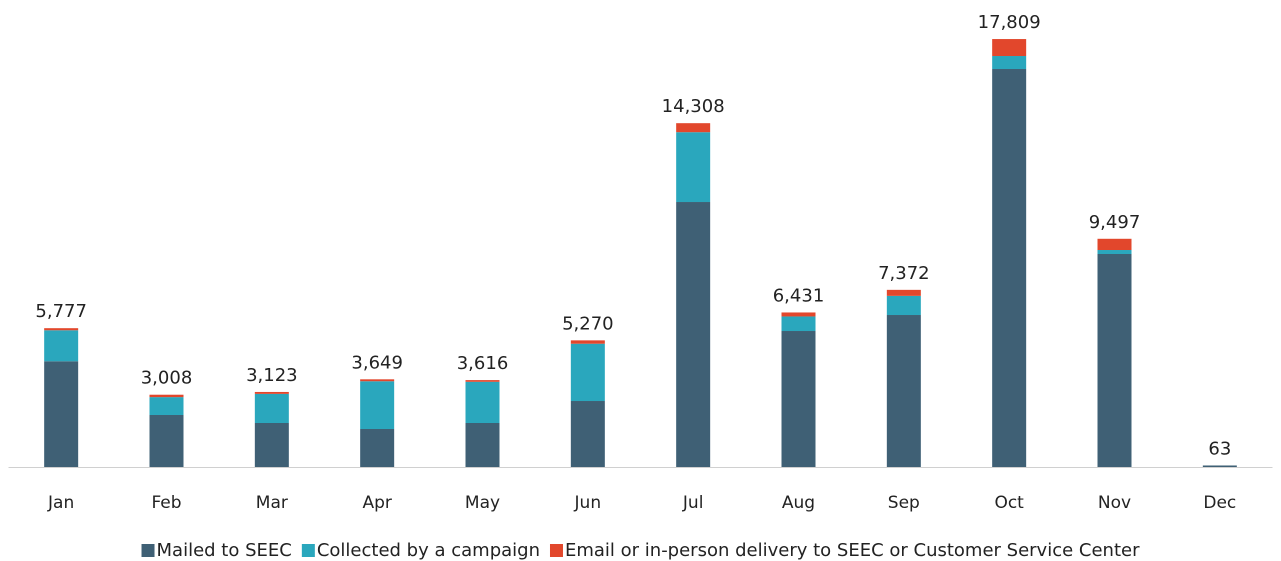  What do you see at coordinates (588, 503) in the screenshot?
I see `x-tick-label: Jun` at bounding box center [588, 503].